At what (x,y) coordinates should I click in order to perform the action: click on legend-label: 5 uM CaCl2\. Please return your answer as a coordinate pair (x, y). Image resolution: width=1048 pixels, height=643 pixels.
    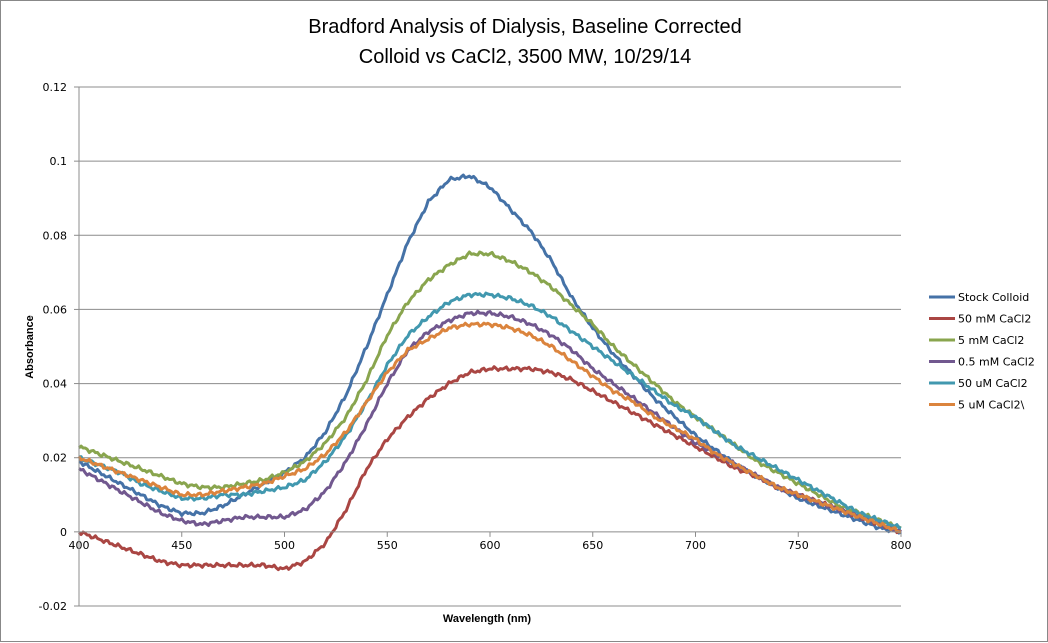
    Looking at the image, I should click on (991, 405).